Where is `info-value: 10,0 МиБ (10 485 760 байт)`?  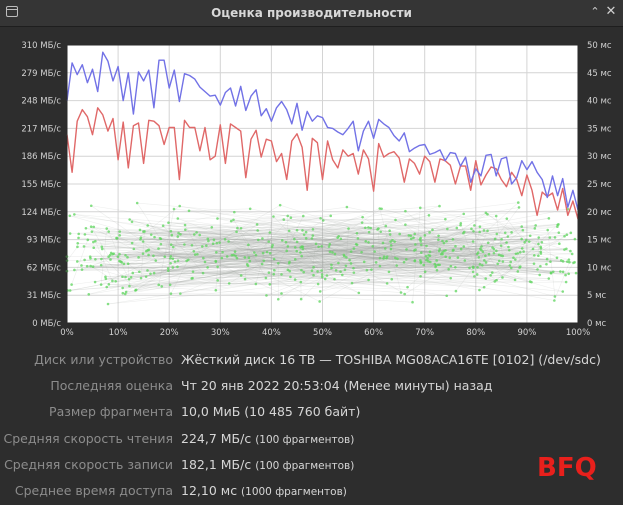
info-value: 10,0 МиБ (10 485 760 байт) is located at coordinates (270, 411).